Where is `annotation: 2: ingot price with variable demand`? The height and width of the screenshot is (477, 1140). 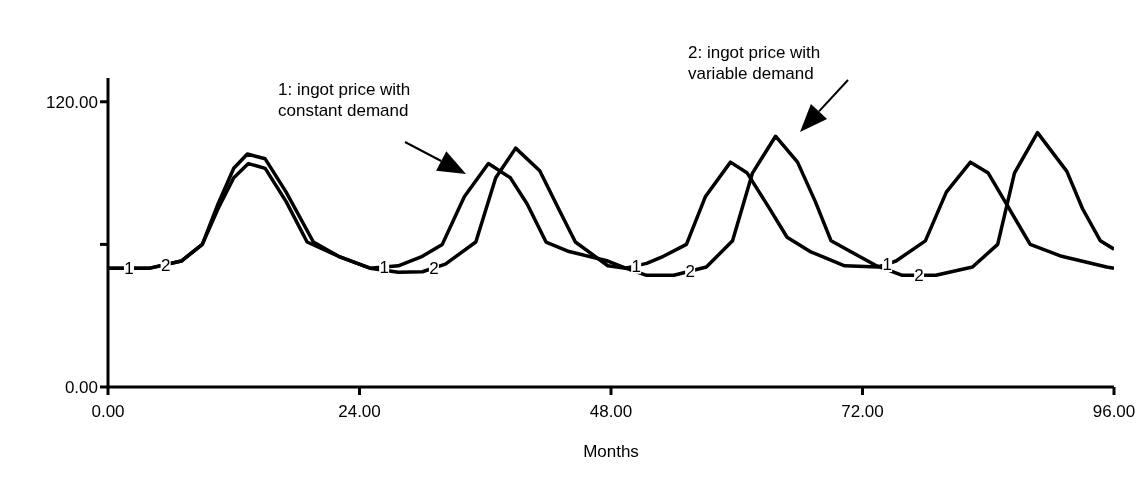
annotation: 2: ingot price with variable demand is located at coordinates (754, 63).